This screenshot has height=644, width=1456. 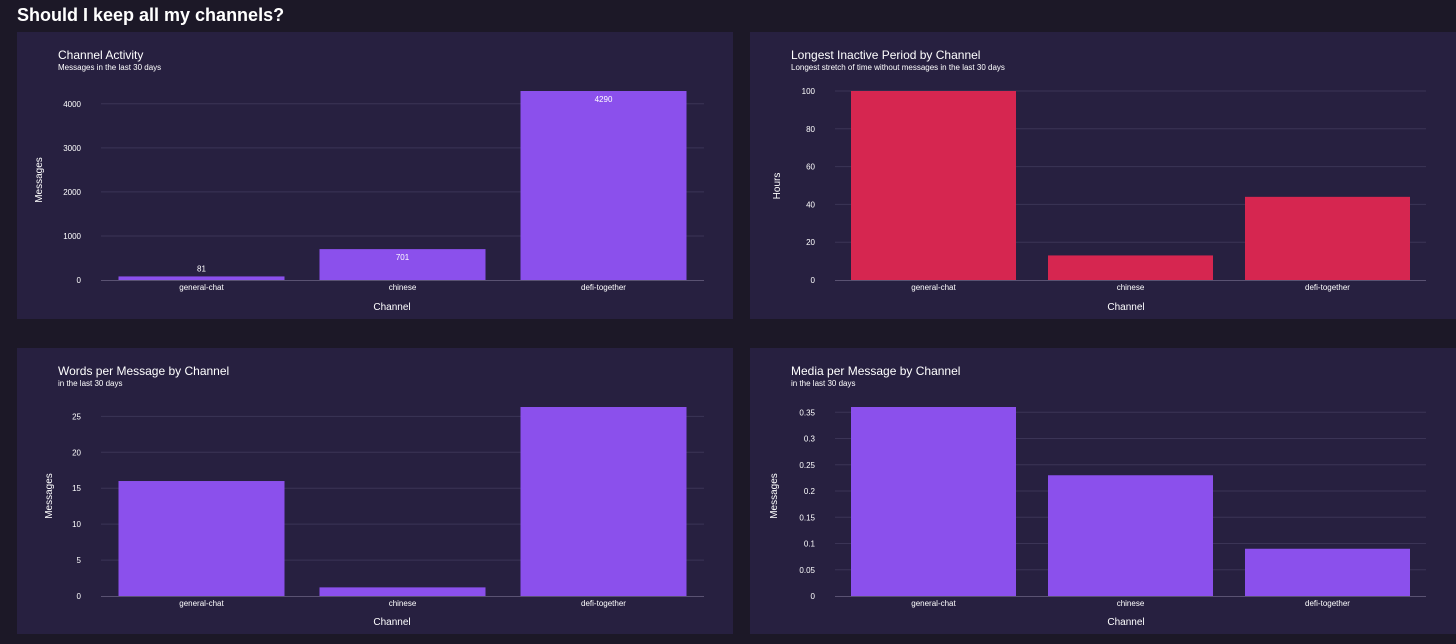 What do you see at coordinates (72, 192) in the screenshot?
I see `y-tick-label: 2000` at bounding box center [72, 192].